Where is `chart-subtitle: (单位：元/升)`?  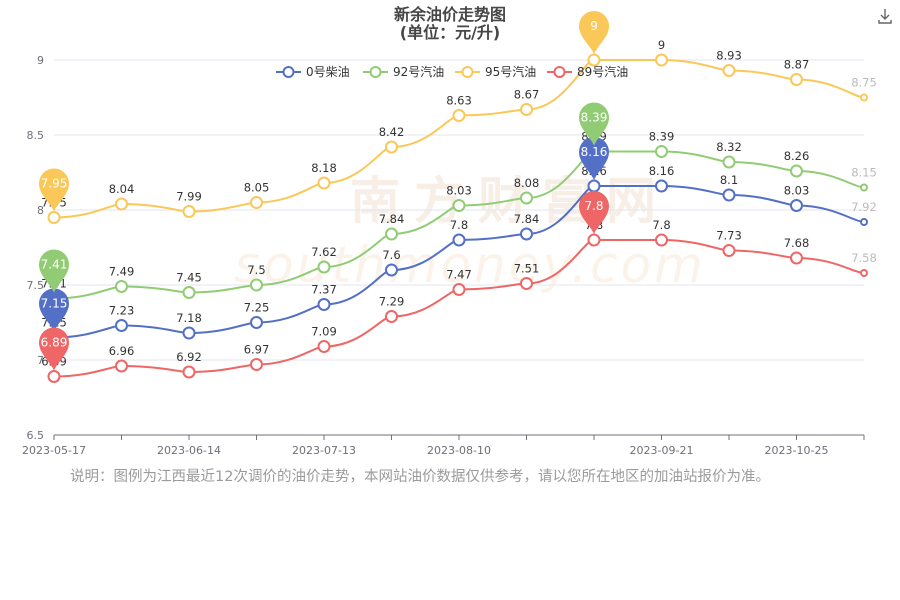 chart-subtitle: (单位：元/升) is located at coordinates (450, 32).